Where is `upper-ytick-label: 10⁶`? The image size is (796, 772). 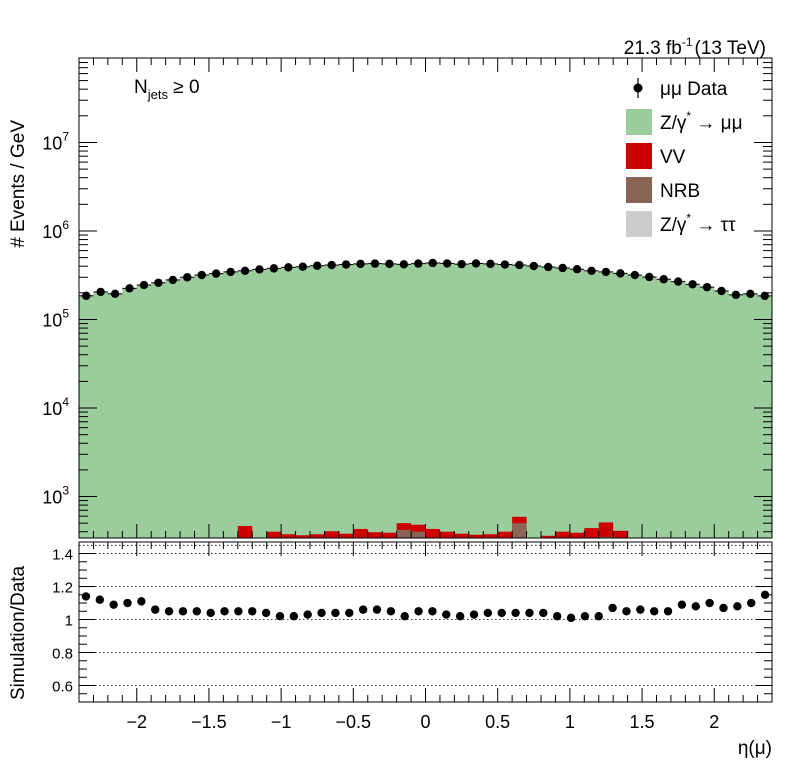
upper-ytick-label: 10⁶ is located at coordinates (55, 230).